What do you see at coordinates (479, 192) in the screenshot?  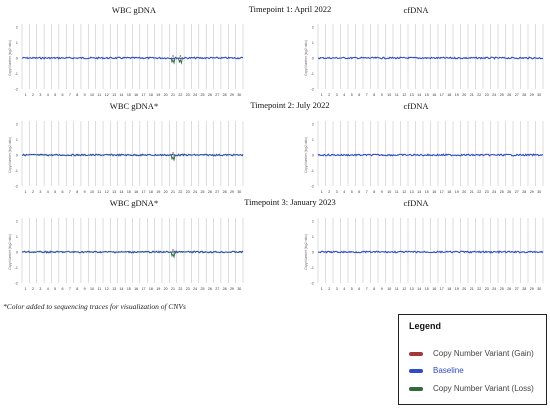 I see `x-tick-label: 22` at bounding box center [479, 192].